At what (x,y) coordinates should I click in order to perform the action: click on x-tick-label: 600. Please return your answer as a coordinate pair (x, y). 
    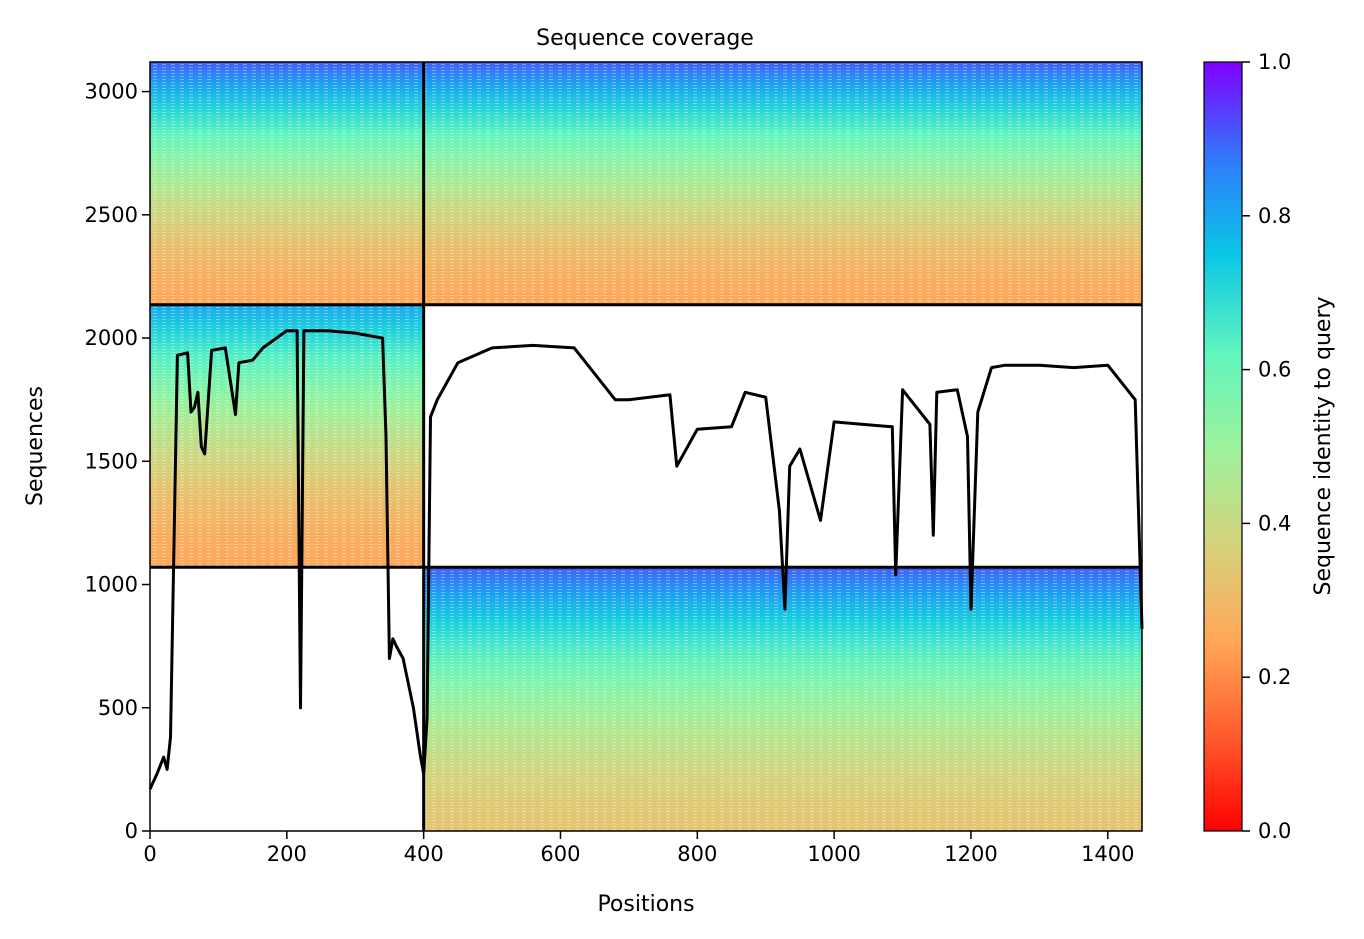
    Looking at the image, I should click on (560, 854).